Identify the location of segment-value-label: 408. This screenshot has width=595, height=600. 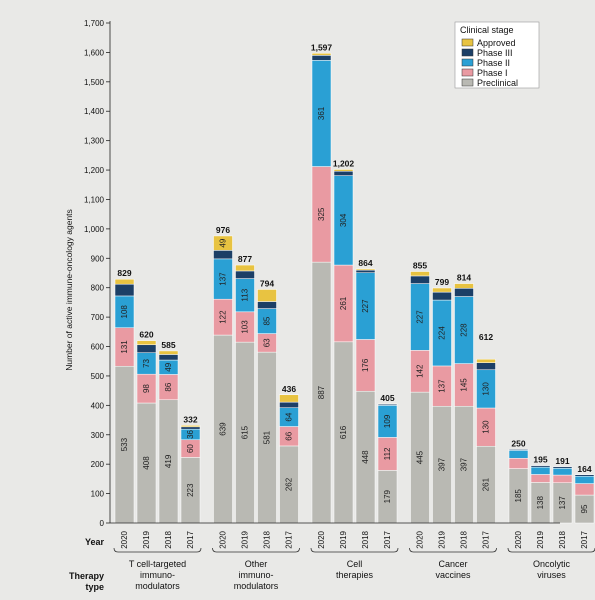
(146, 463).